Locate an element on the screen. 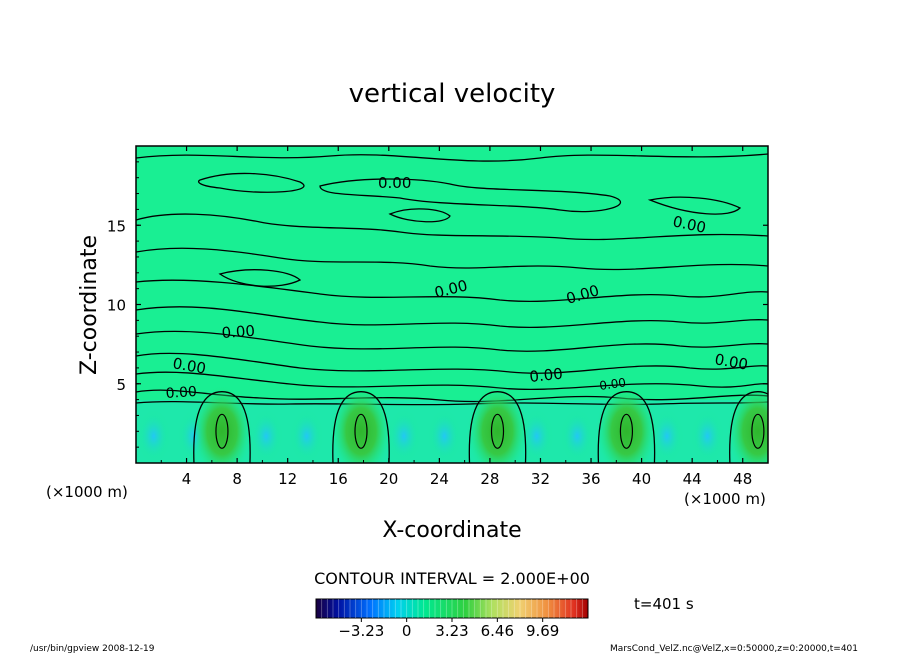  colorbar-tick-label: 6.46 is located at coordinates (497, 631).